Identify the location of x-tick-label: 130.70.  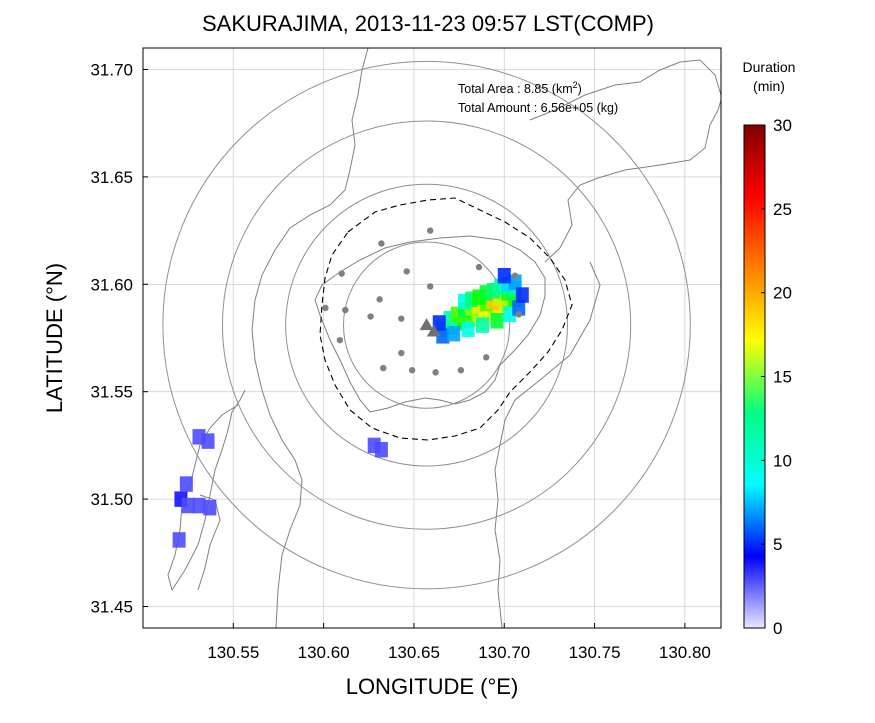
(504, 652).